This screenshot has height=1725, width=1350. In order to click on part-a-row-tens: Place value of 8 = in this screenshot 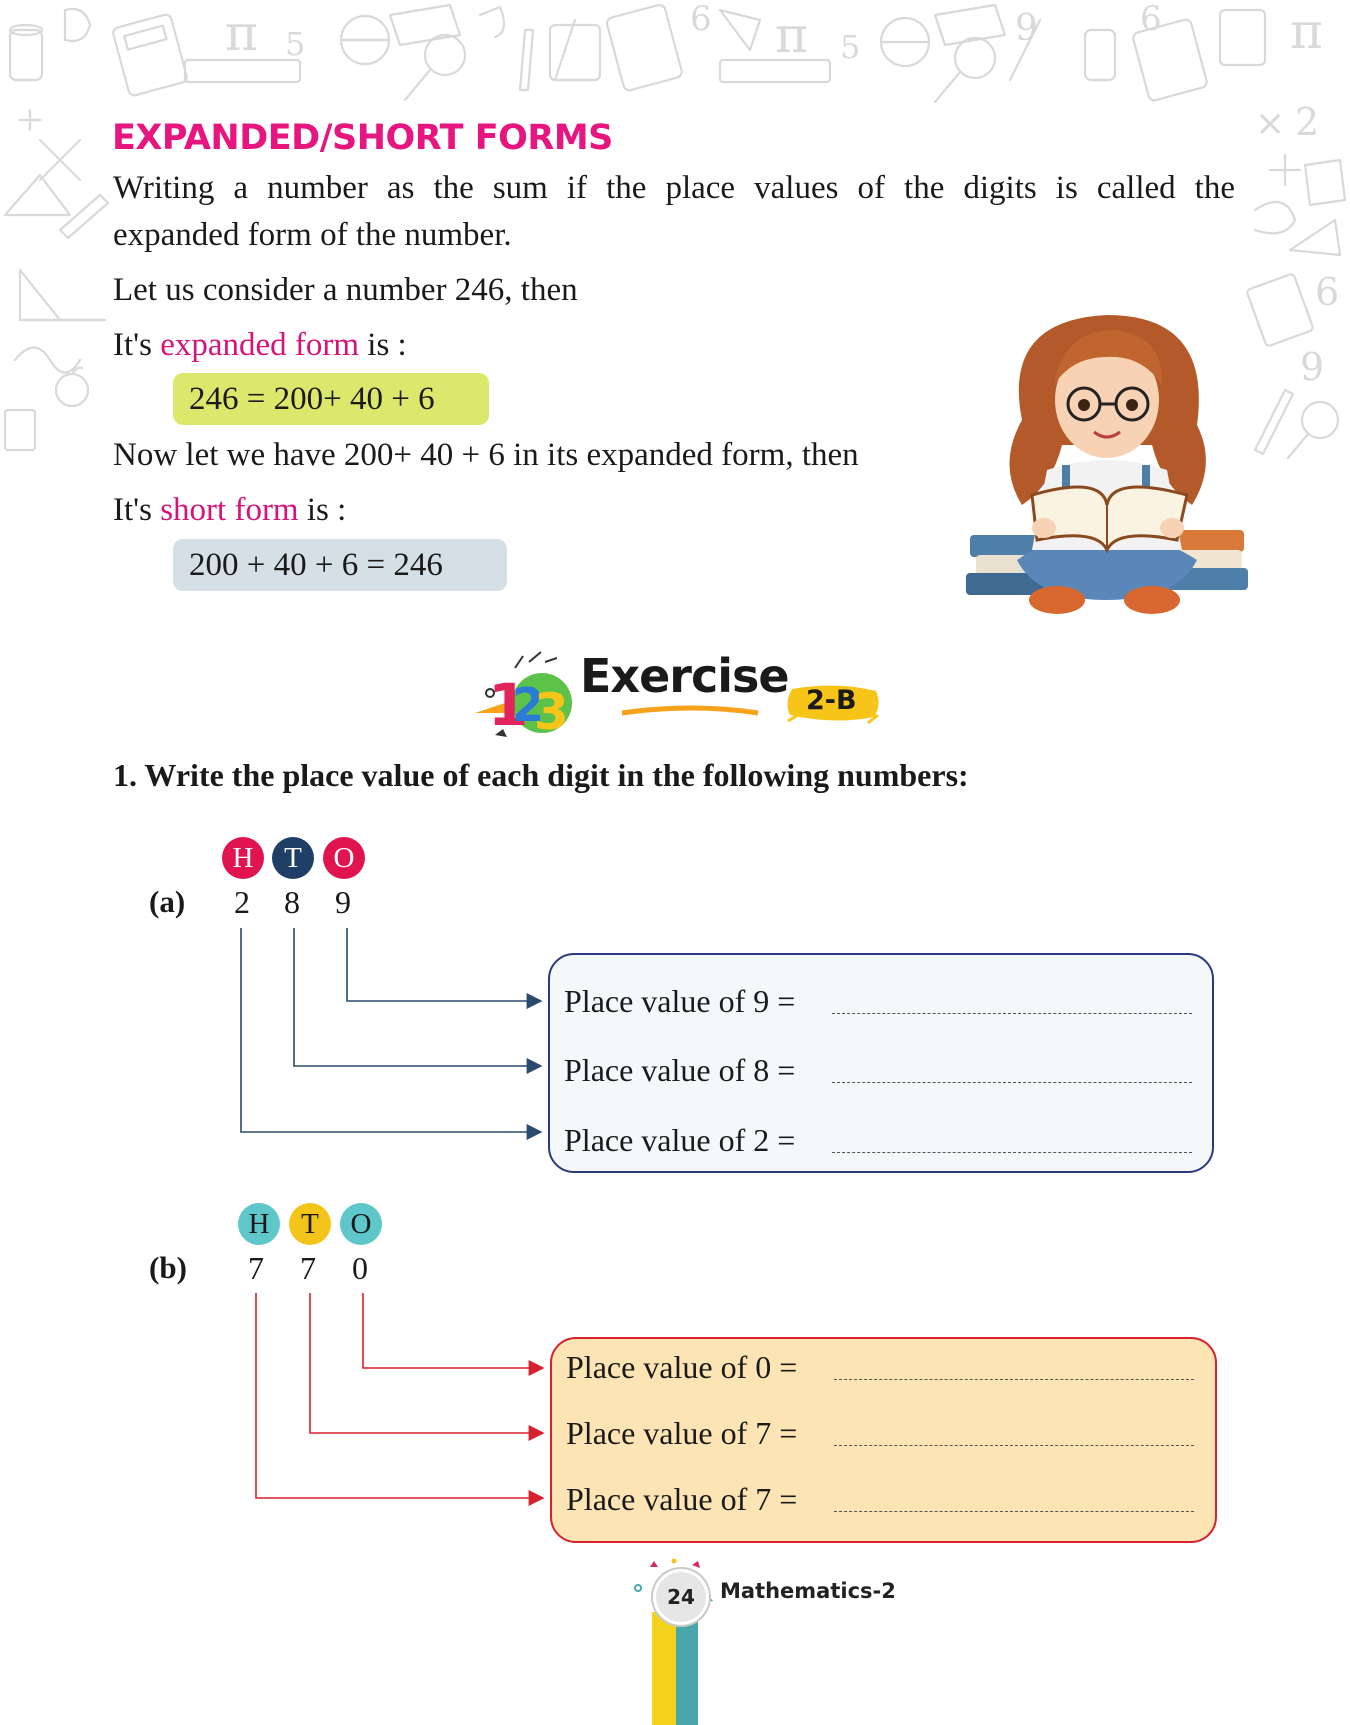, I will do `click(884, 1077)`.